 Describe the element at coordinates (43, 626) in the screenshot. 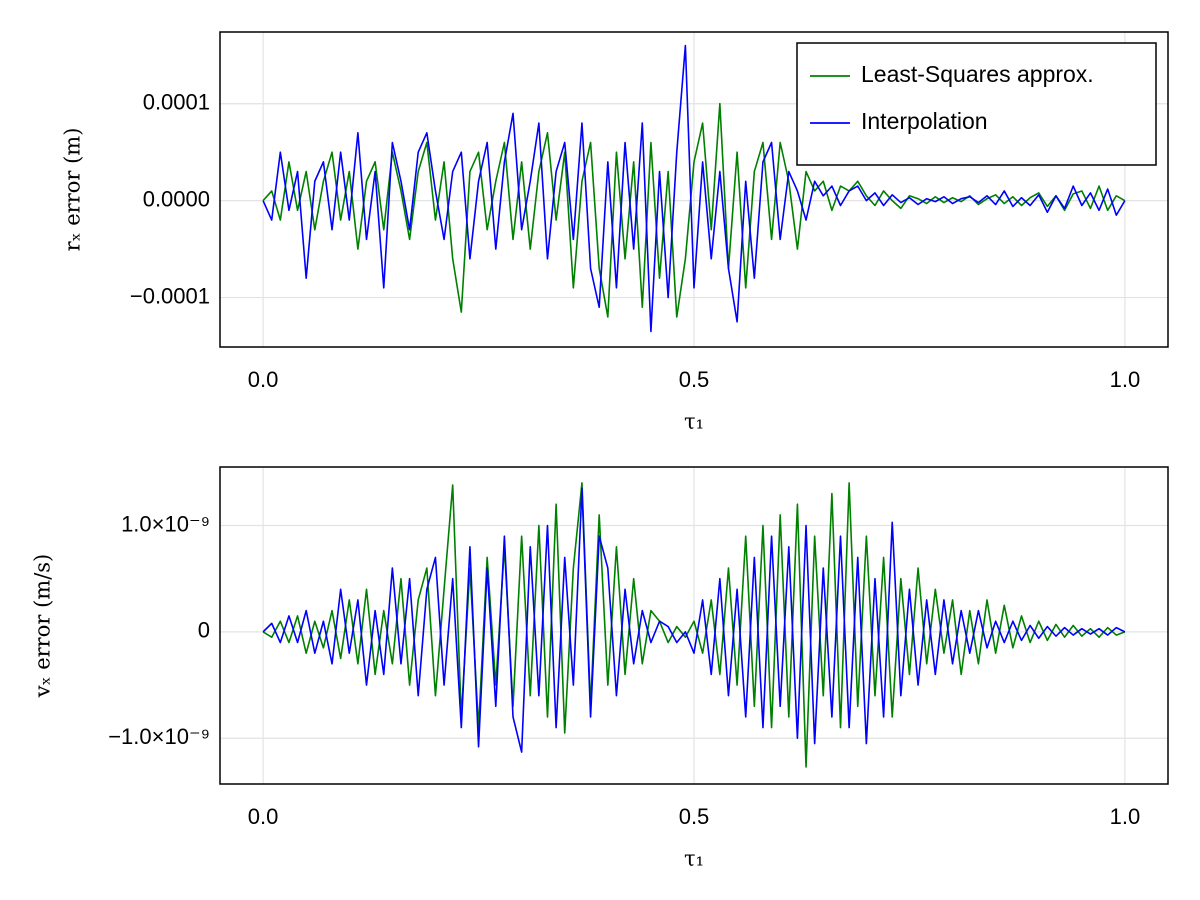

I see `y-axis-label: vₓ error (m/s)` at that location.